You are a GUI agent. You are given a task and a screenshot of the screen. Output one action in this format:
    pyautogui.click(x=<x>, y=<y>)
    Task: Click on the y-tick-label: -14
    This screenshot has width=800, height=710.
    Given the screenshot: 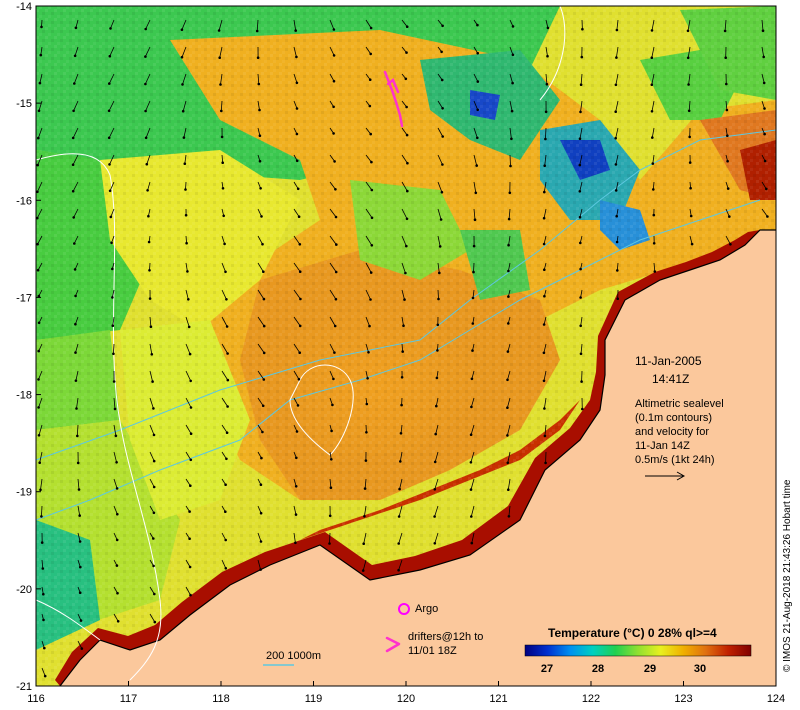 What is the action you would take?
    pyautogui.click(x=24, y=7)
    